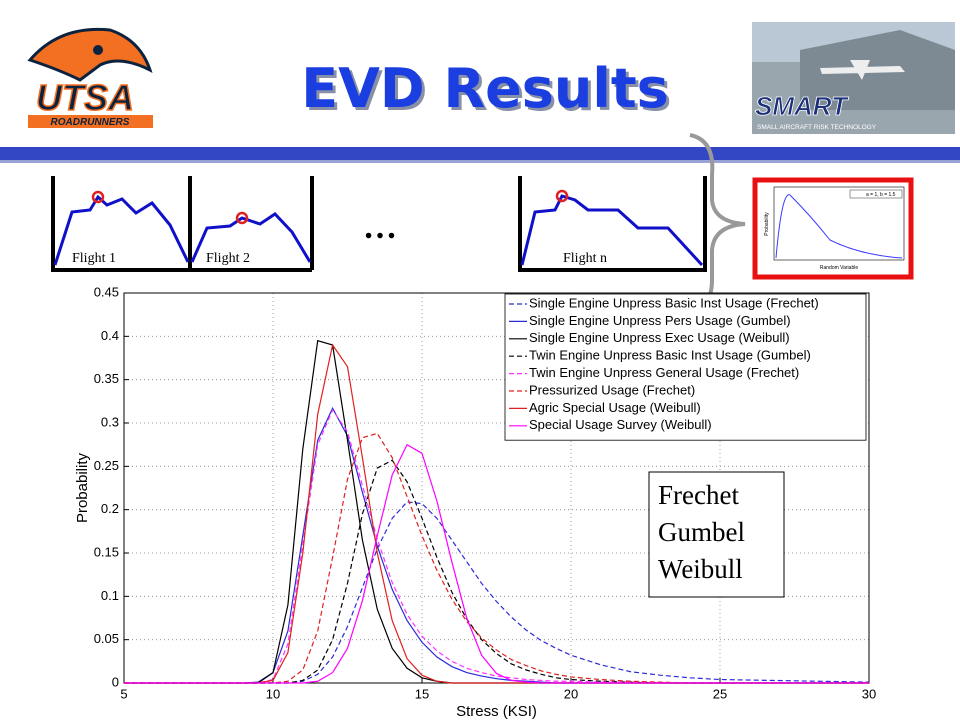 This screenshot has height=720, width=960. What do you see at coordinates (106, 291) in the screenshot?
I see `y-tick-label: 0.45` at bounding box center [106, 291].